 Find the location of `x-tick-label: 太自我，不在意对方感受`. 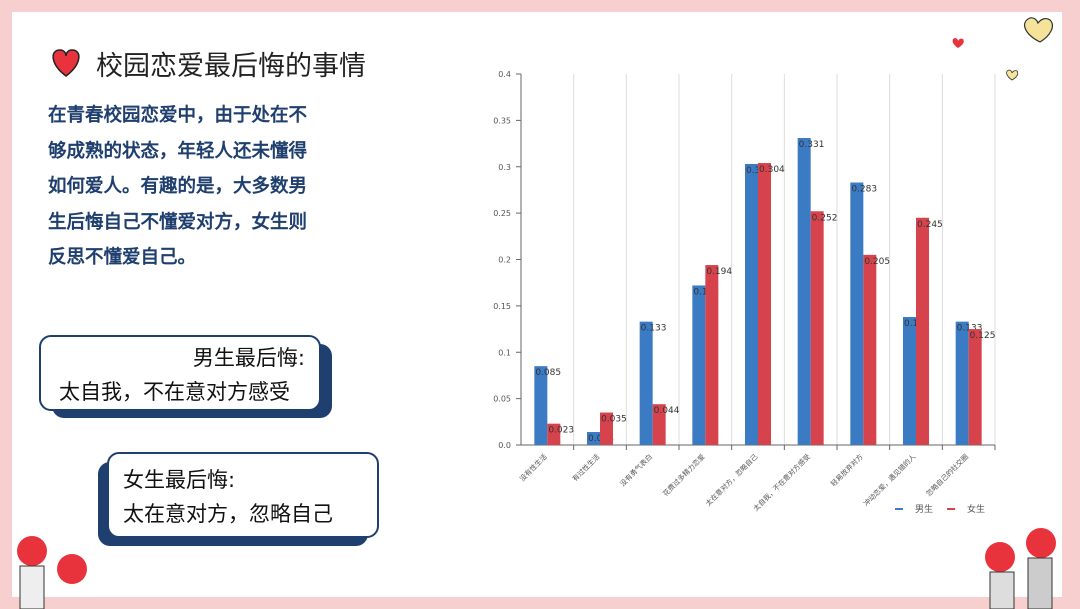

x-tick-label: 太自我，不在意对方感受 is located at coordinates (781, 482).